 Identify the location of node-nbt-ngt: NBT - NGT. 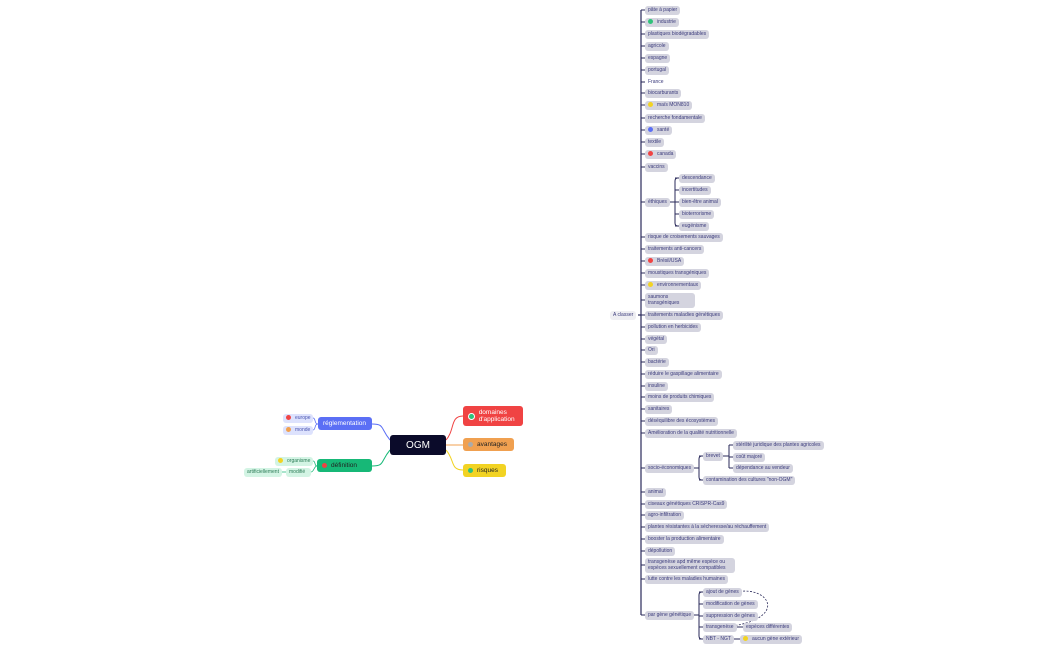
(718, 639).